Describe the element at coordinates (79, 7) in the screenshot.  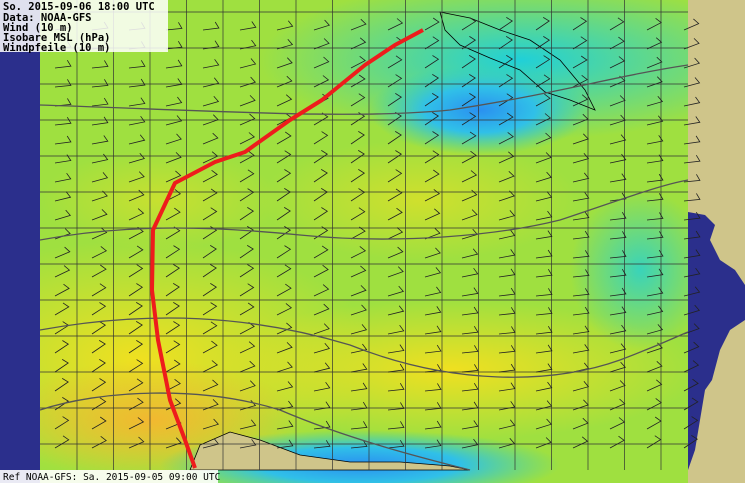
I see `header-line: So. 2015-09-06 18:00 UTC` at that location.